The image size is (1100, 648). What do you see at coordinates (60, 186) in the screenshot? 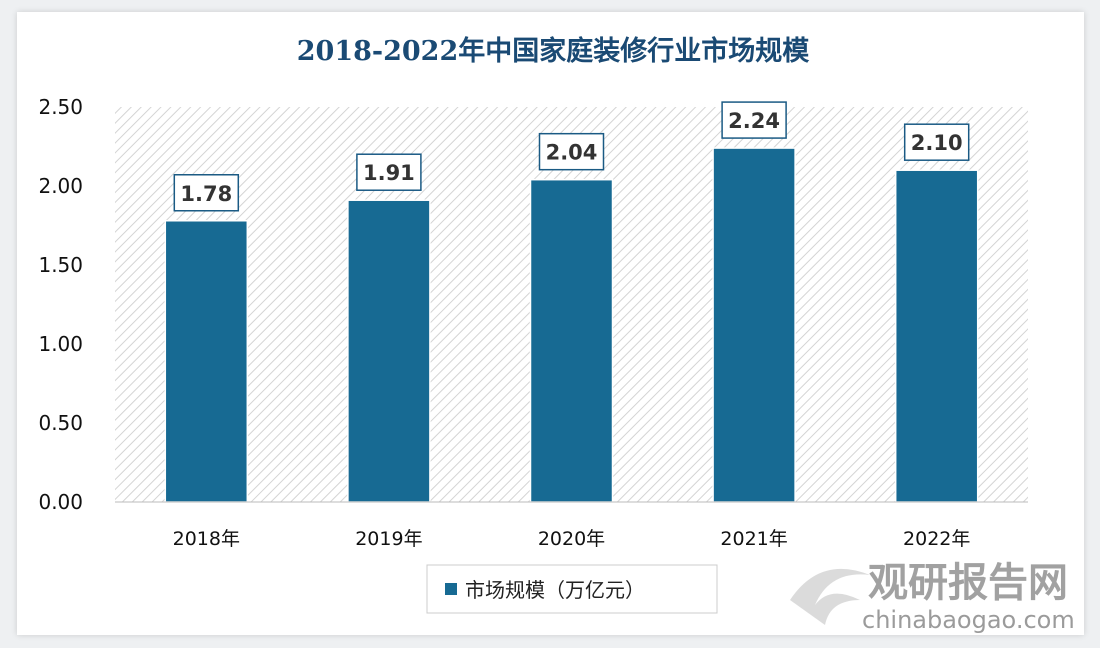
I see `y-tick-label: 2.00` at bounding box center [60, 186].